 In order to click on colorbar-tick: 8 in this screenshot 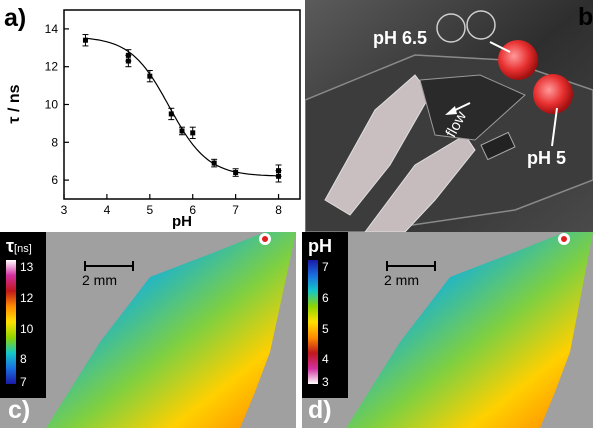, I will do `click(23, 359)`.